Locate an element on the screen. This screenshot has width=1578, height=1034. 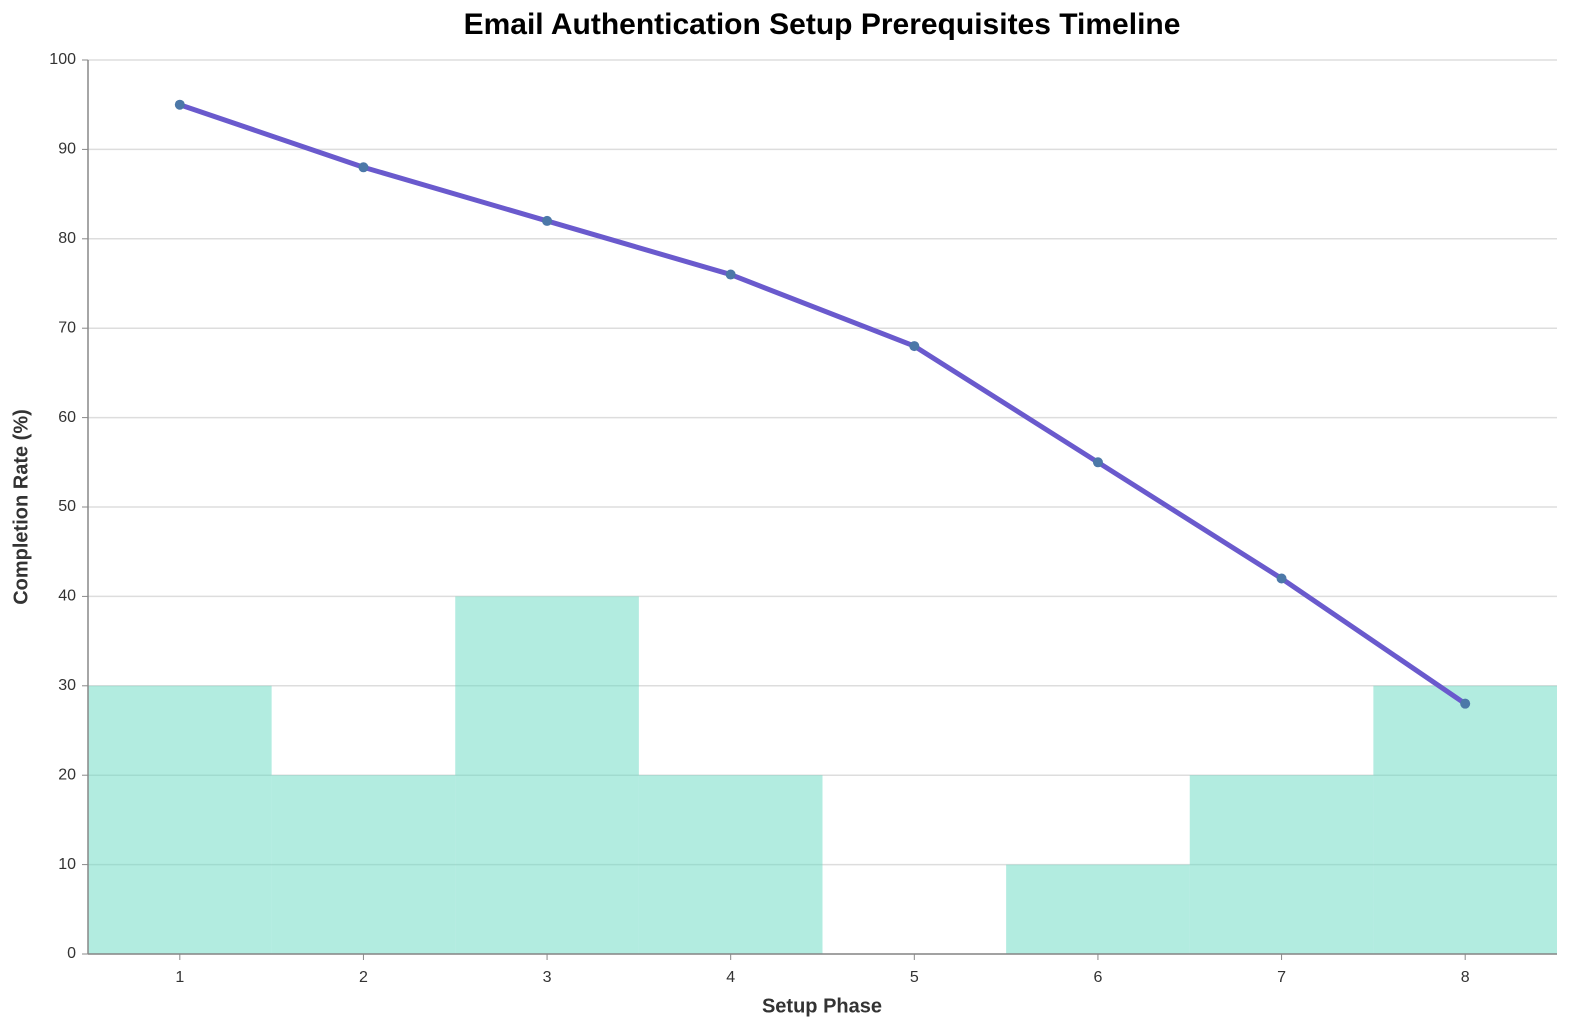
y-tick-label: 100 is located at coordinates (62, 59).